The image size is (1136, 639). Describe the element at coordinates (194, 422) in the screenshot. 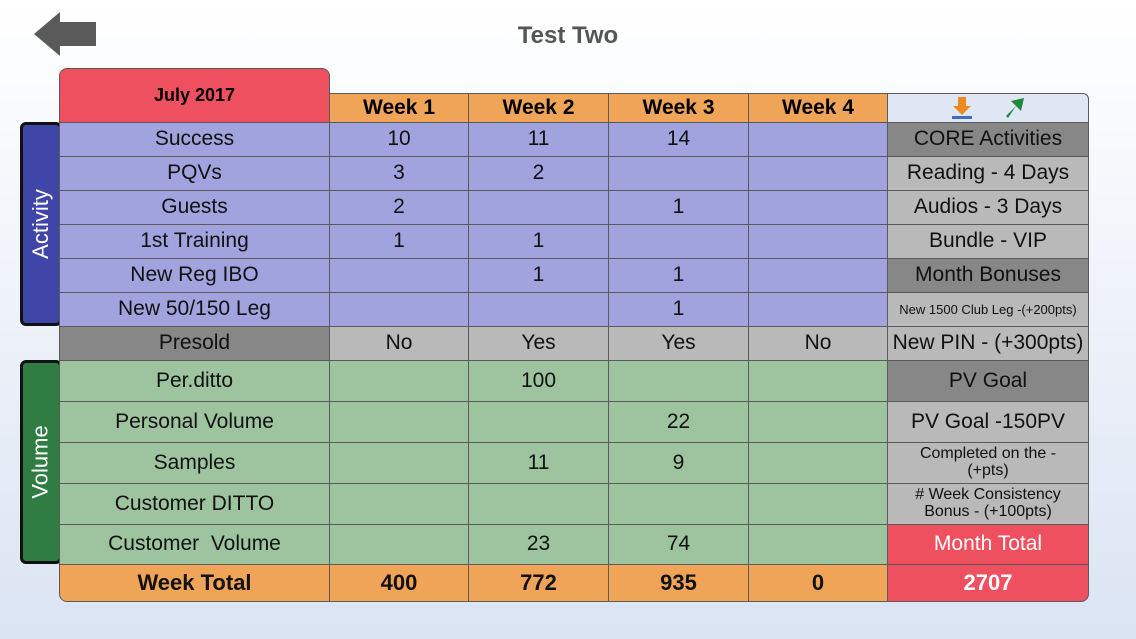

I see `volume-row-label: Personal Volume` at that location.